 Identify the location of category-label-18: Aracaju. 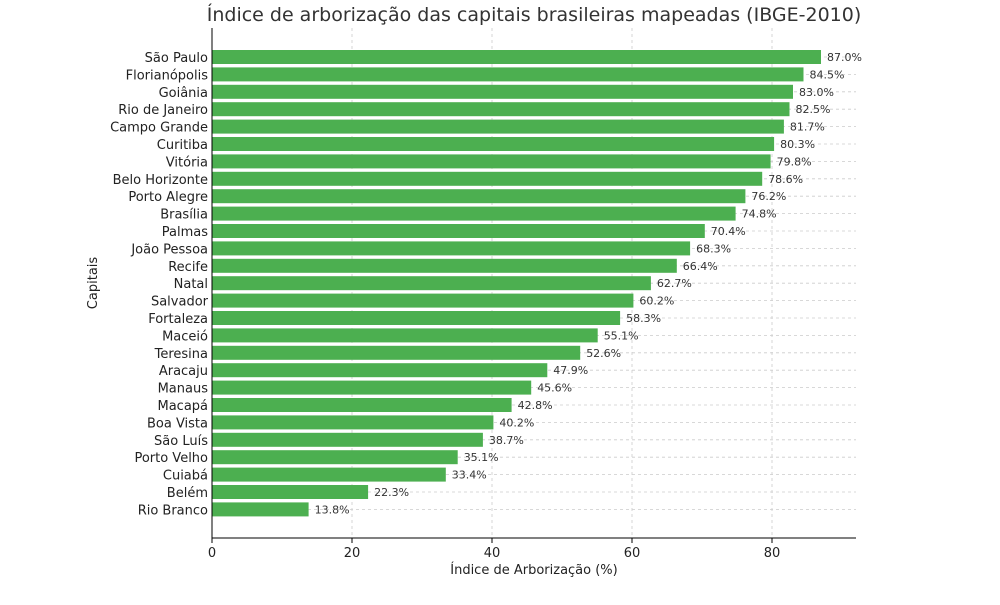
(183, 371).